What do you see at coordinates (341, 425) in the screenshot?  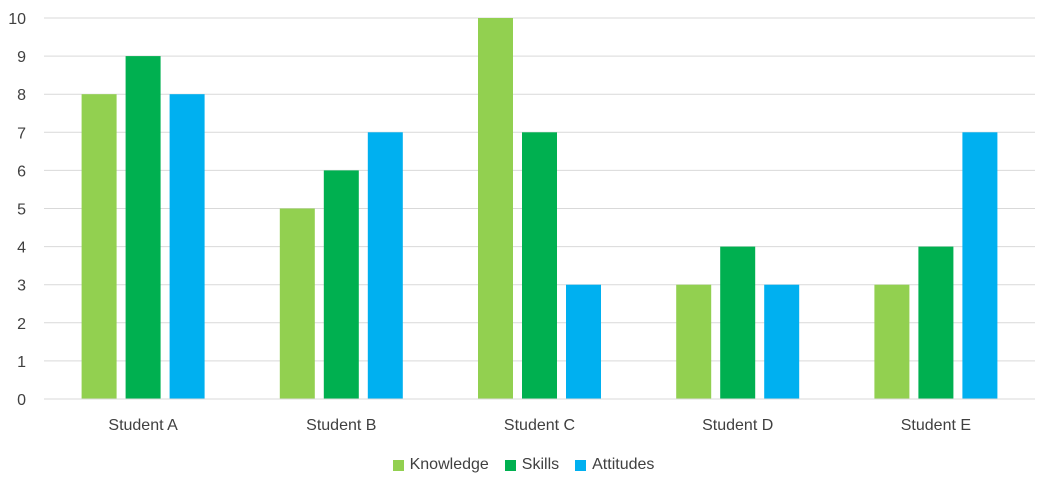 I see `x-tick-label: Student B` at bounding box center [341, 425].